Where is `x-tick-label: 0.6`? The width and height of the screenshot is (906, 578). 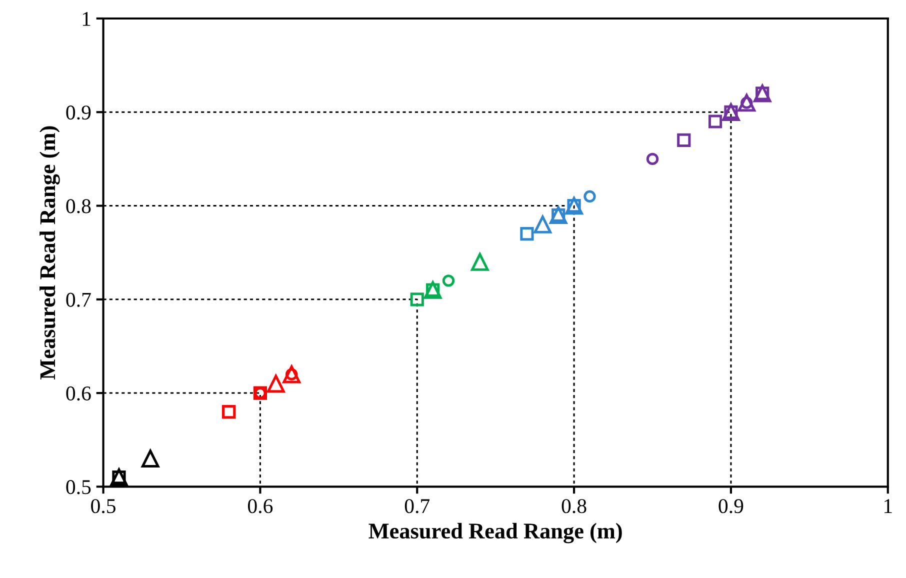
x-tick-label: 0.6 is located at coordinates (260, 506).